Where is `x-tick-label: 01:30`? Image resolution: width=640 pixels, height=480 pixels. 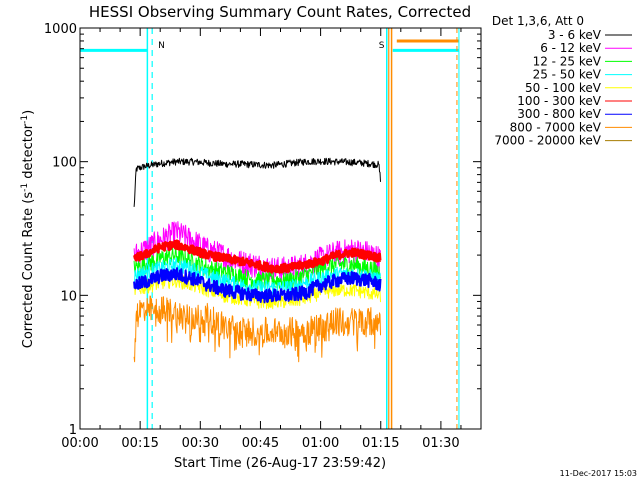
x-tick-label: 01:30 is located at coordinates (440, 443).